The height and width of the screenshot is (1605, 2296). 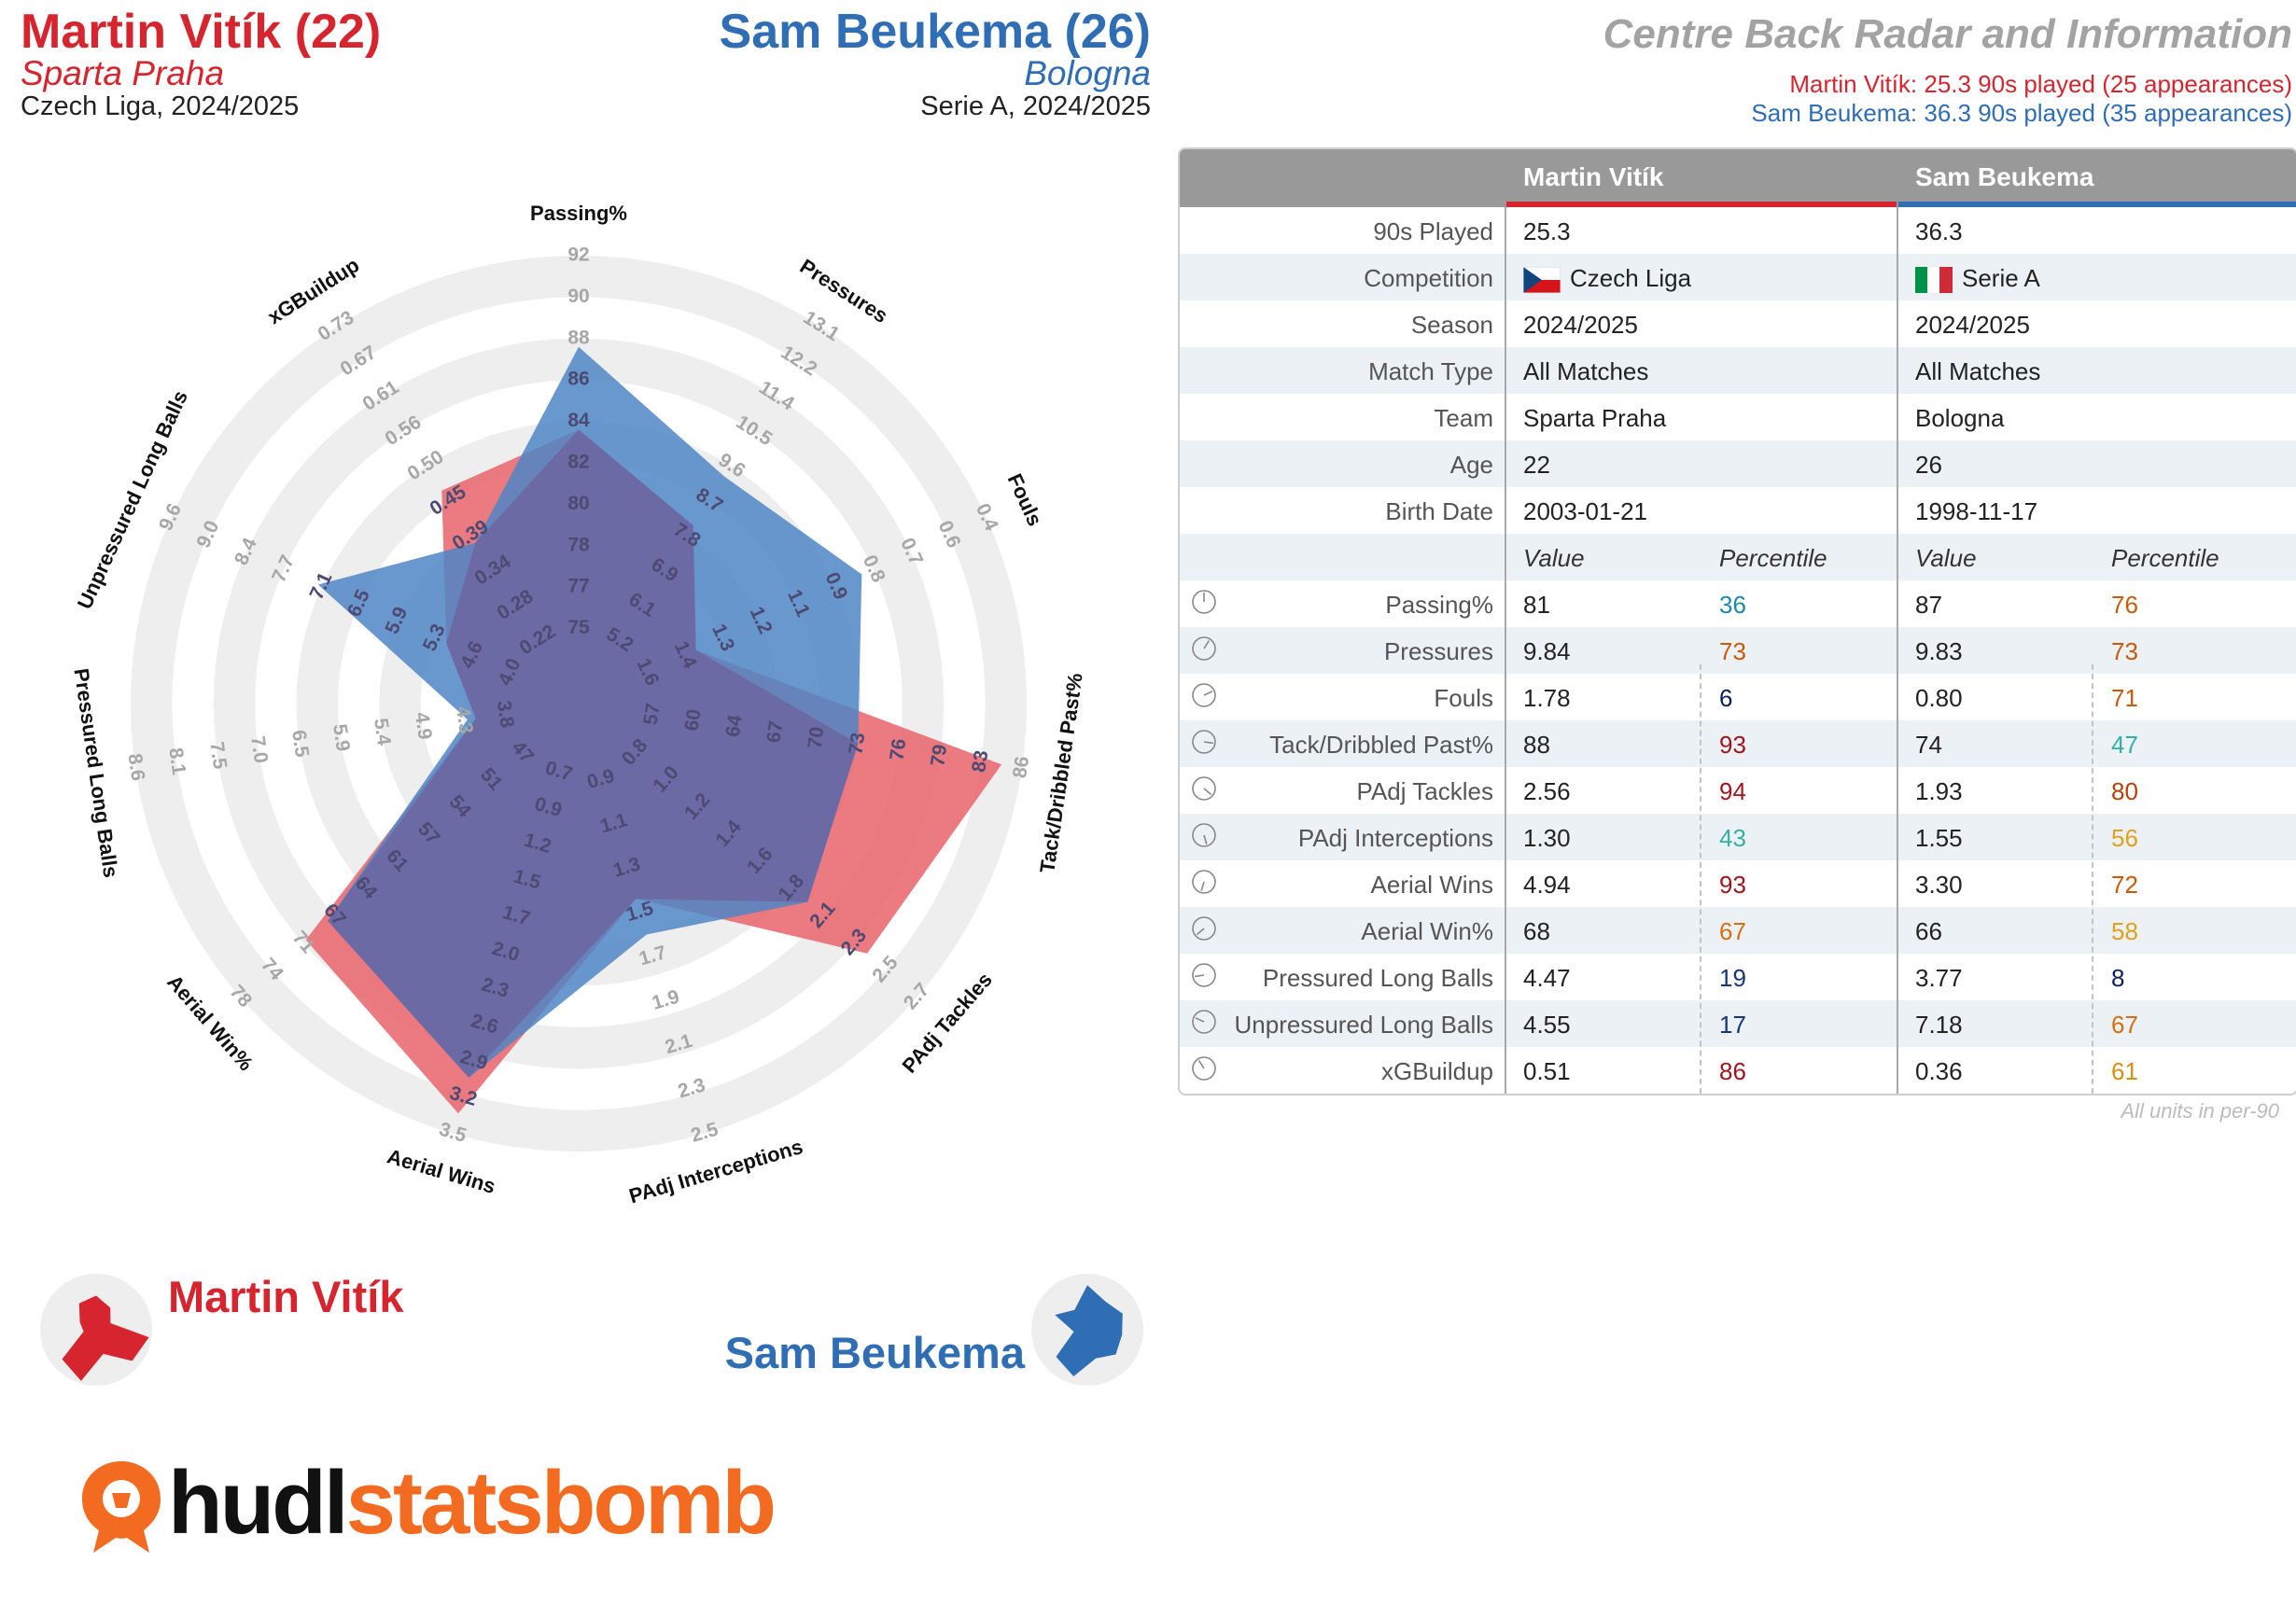 What do you see at coordinates (1586, 371) in the screenshot?
I see `player1-value: All Matches` at bounding box center [1586, 371].